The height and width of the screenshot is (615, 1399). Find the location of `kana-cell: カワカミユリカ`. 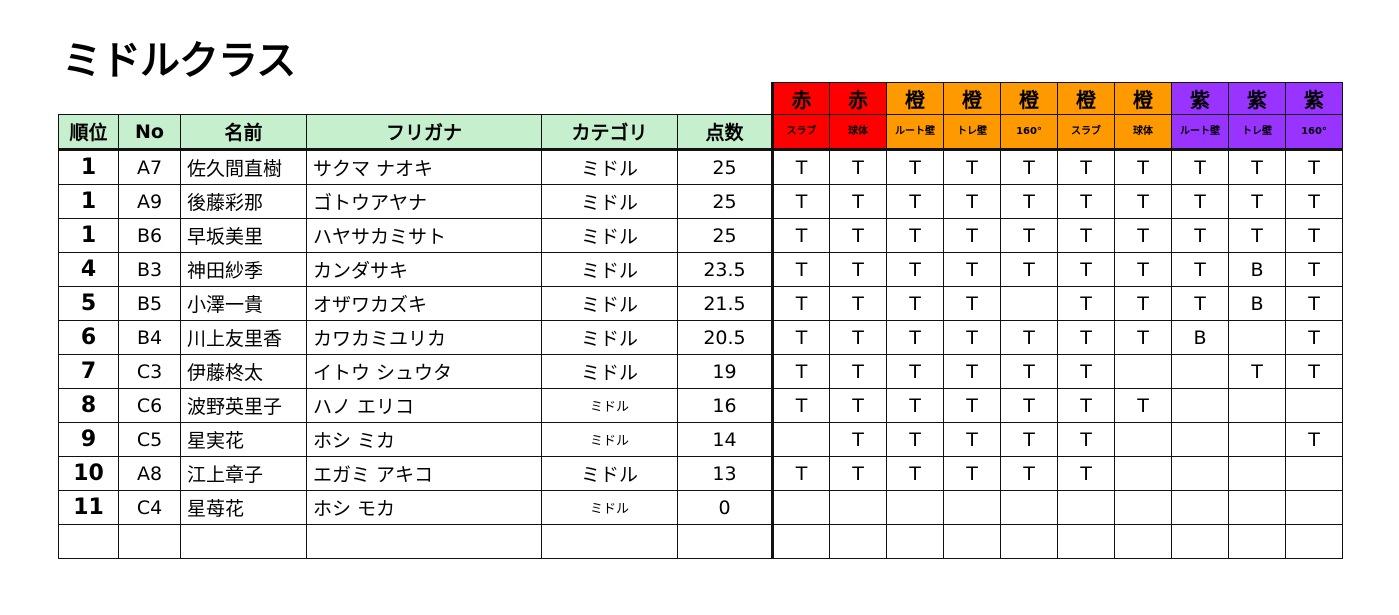

kana-cell: カワカミユリカ is located at coordinates (424, 337).